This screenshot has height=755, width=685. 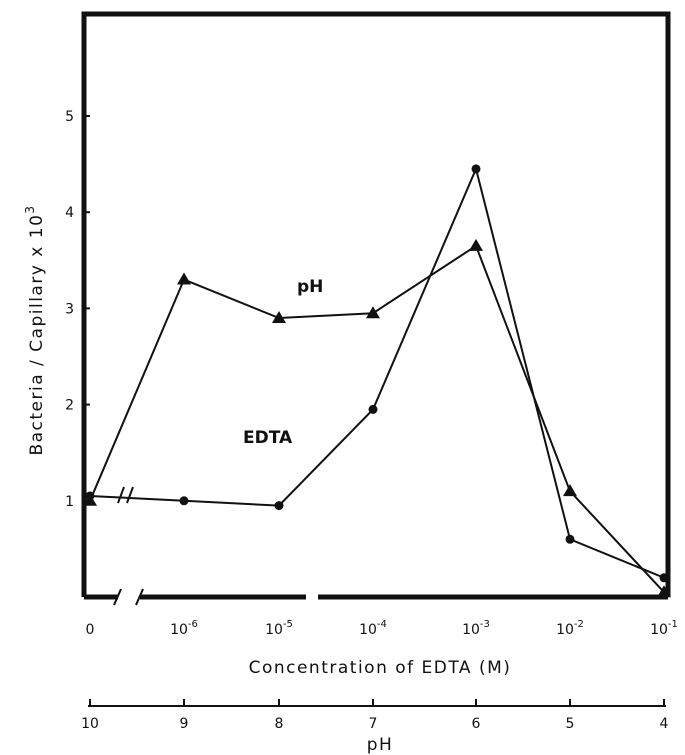 I want to click on ph-axis-title: pH, so click(x=380, y=745).